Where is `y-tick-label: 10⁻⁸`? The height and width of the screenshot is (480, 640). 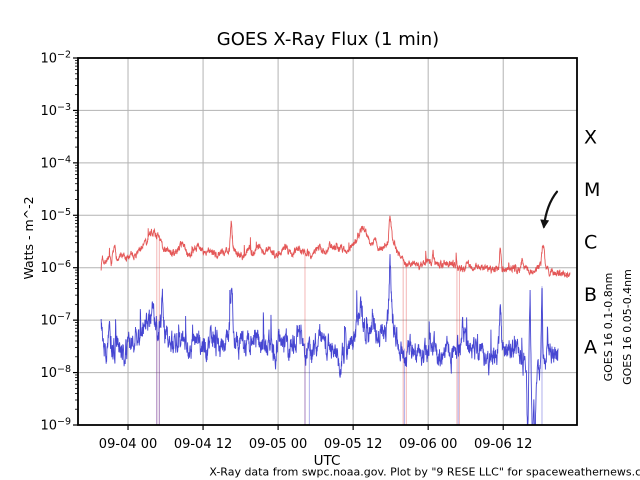
y-tick-label: 10⁻⁸ is located at coordinates (55, 372).